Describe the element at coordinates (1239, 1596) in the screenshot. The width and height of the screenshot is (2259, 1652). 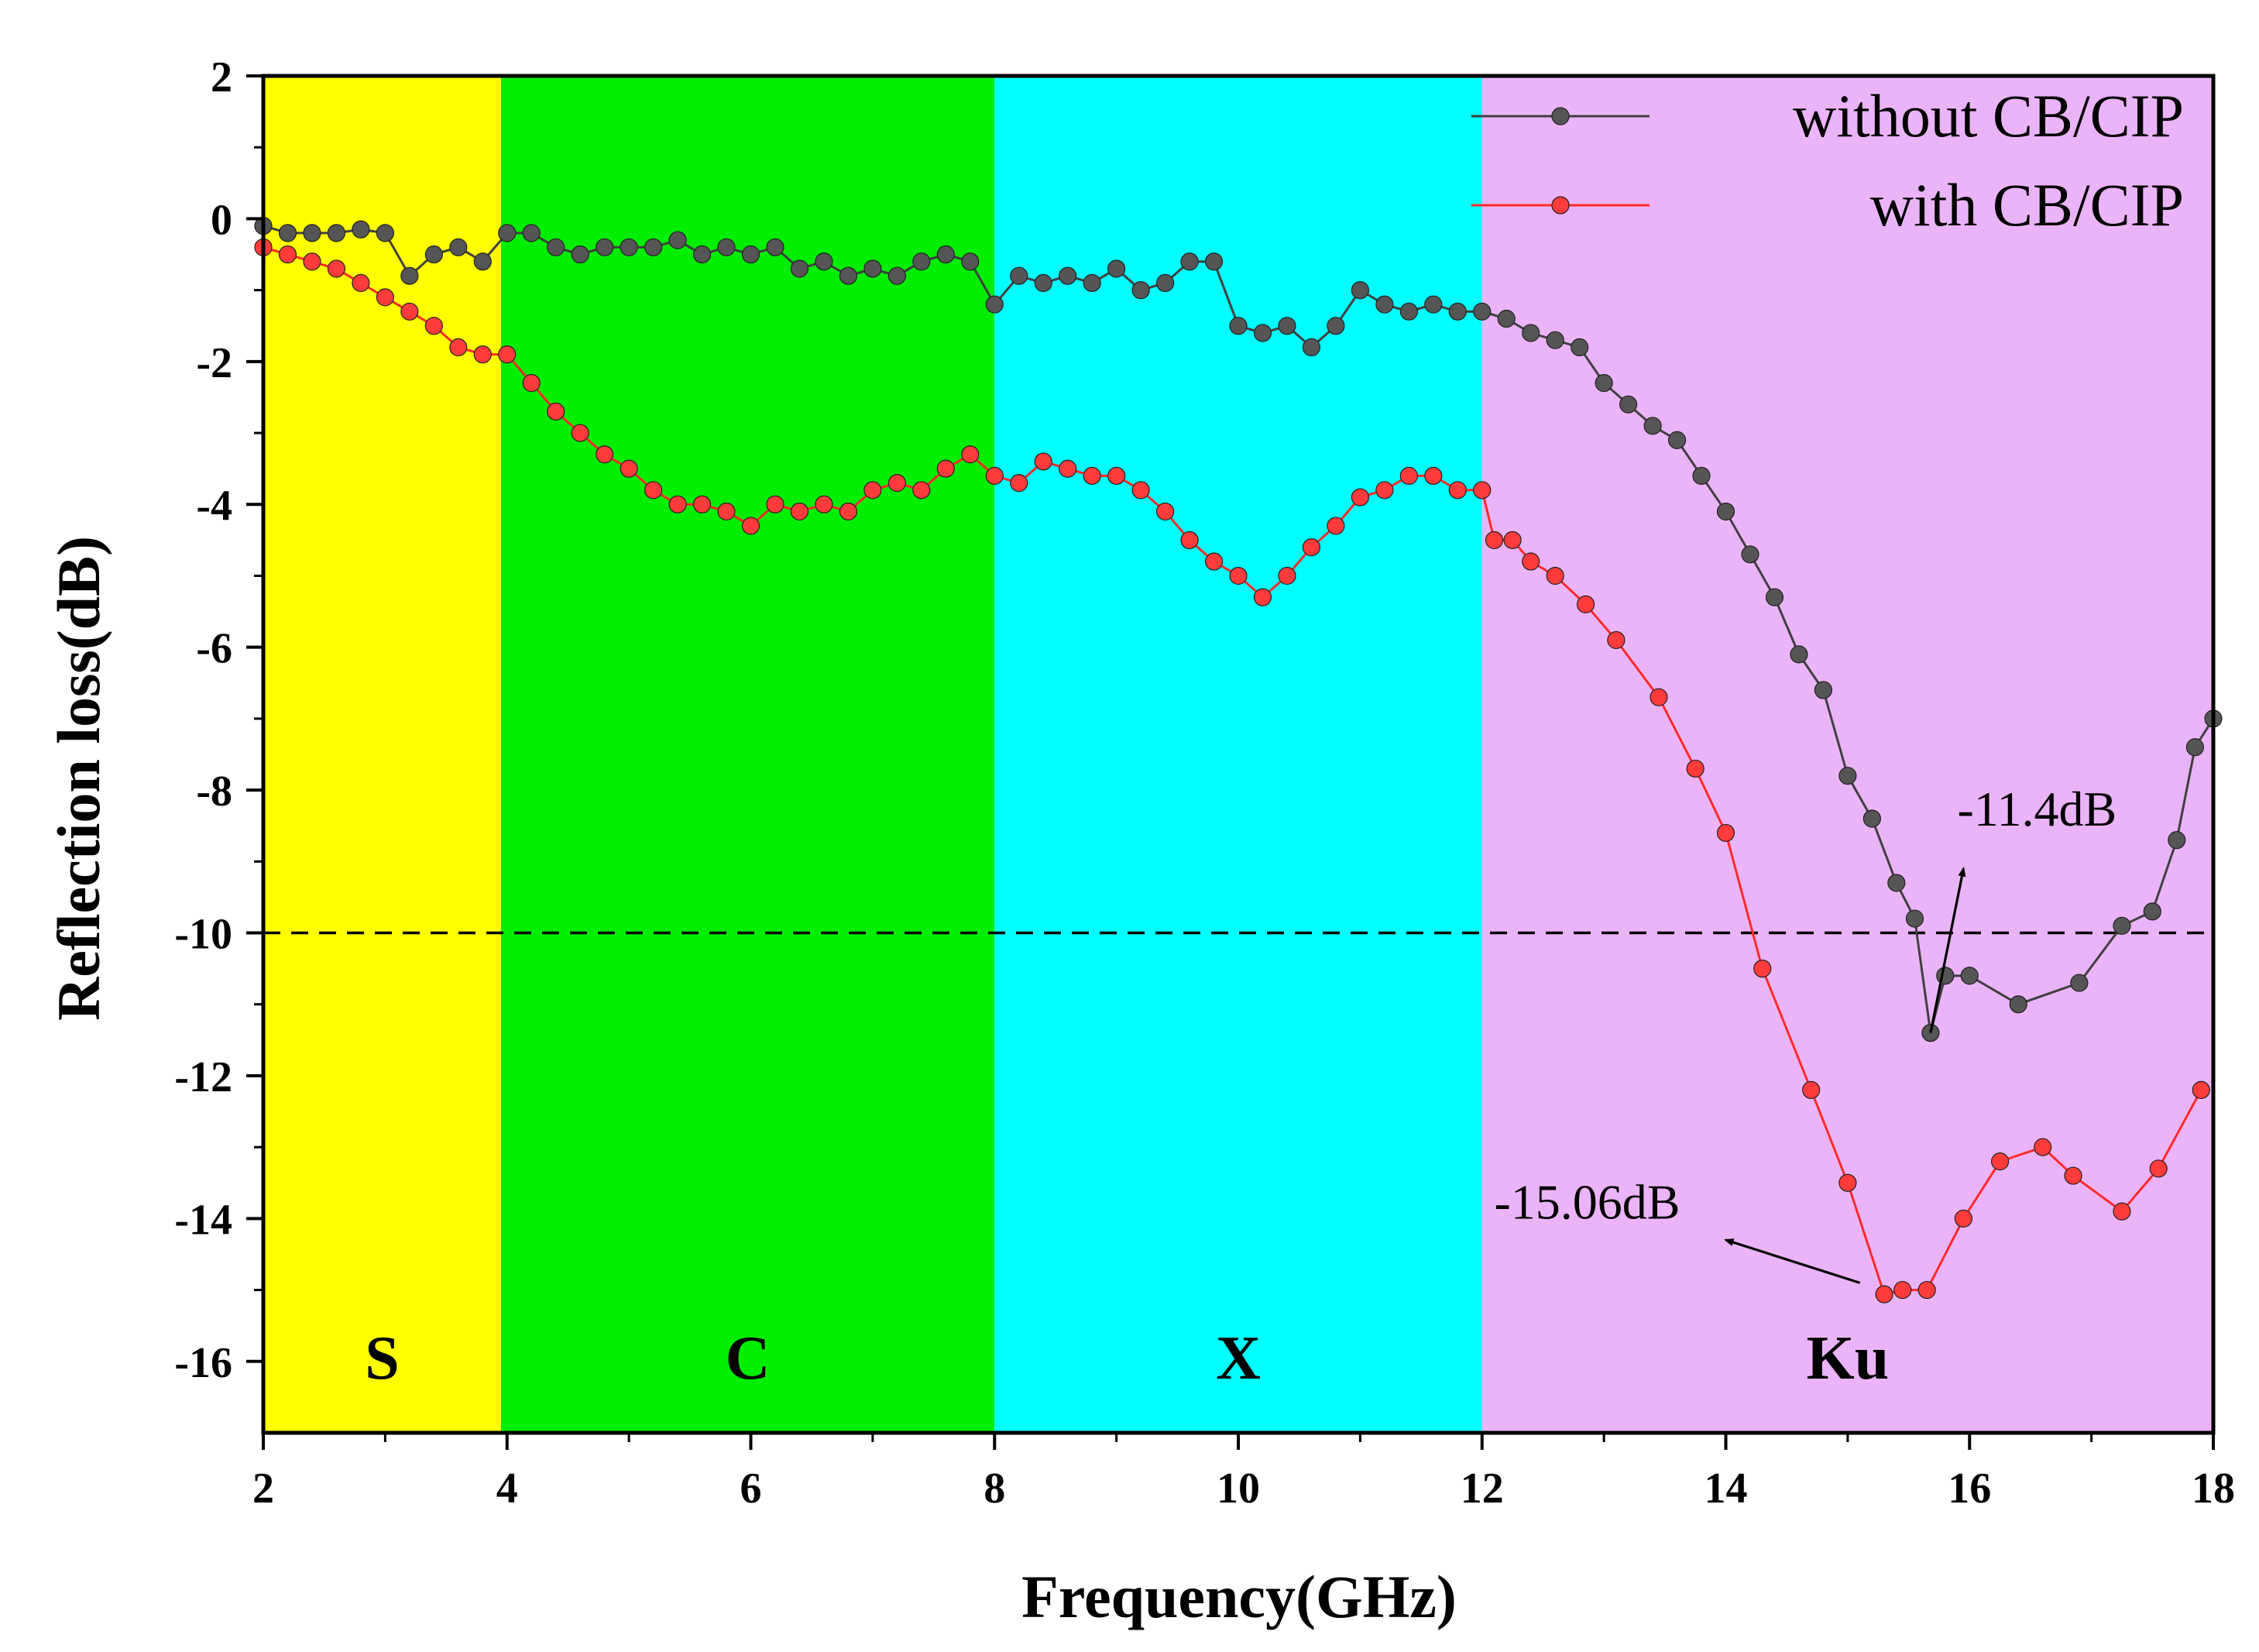
I see `x-axis-title: Frequency(GHz)` at that location.